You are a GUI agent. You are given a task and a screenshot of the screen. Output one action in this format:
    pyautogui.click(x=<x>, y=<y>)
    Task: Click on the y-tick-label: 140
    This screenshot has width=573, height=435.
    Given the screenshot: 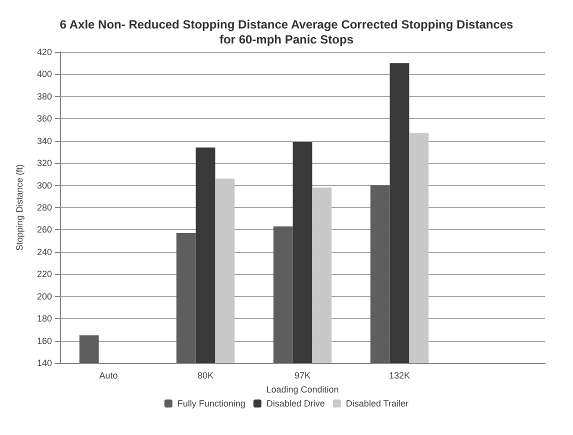 What is the action you would take?
    pyautogui.click(x=44, y=363)
    